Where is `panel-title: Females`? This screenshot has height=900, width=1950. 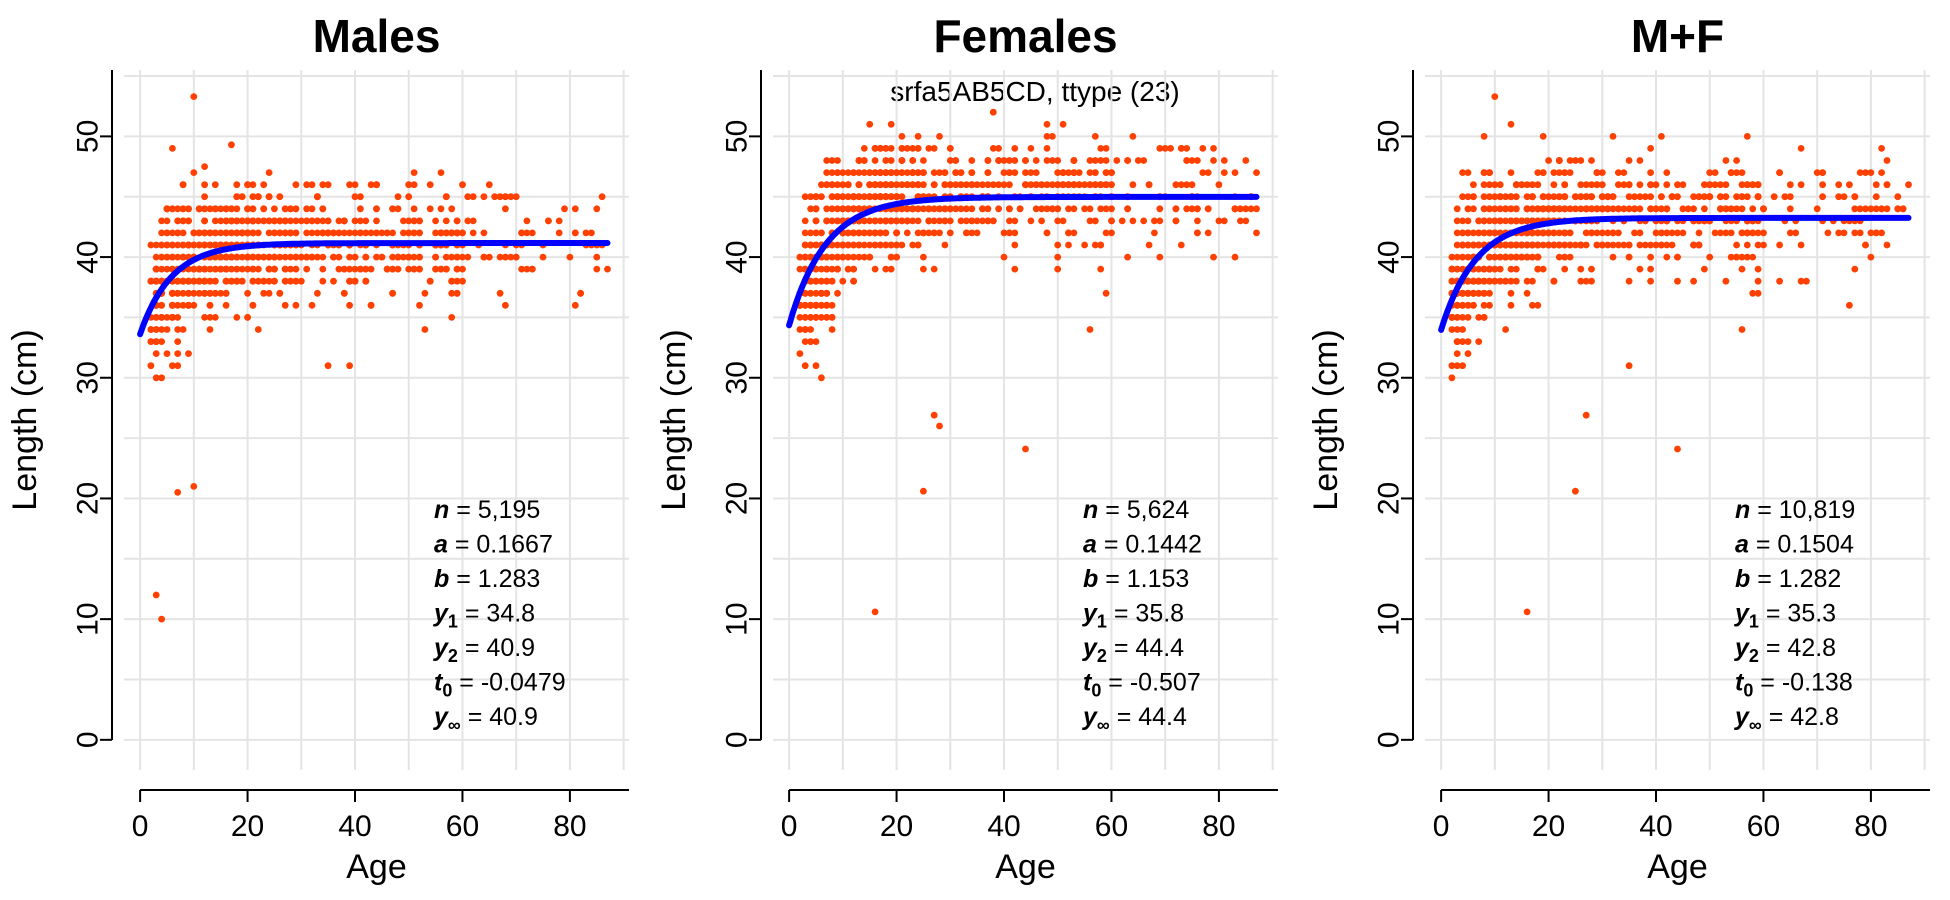
panel-title: Females is located at coordinates (1025, 36).